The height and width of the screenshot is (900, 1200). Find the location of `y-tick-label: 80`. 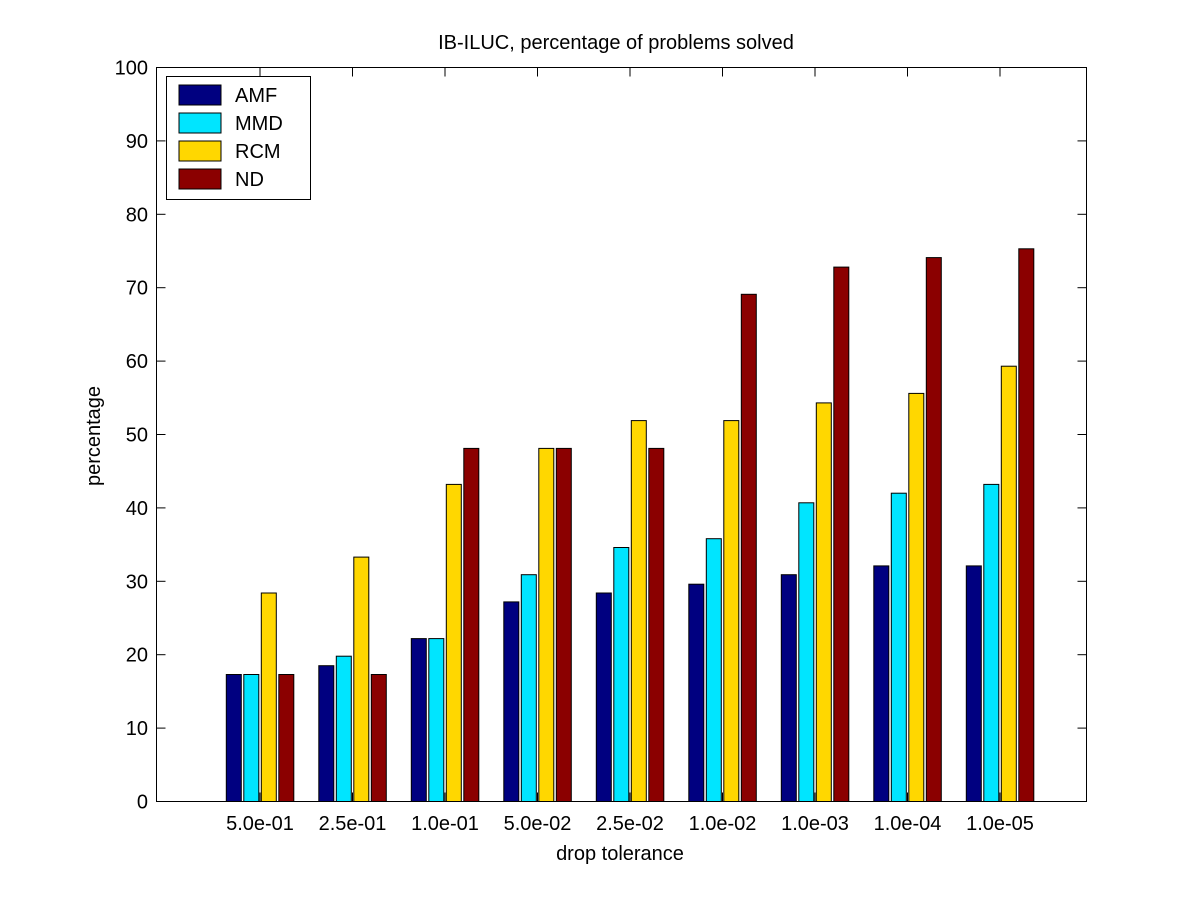

y-tick-label: 80 is located at coordinates (137, 215).